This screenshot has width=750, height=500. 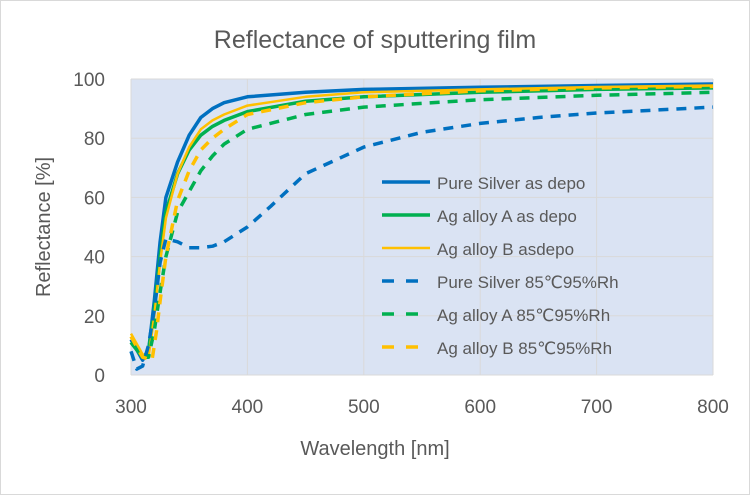 What do you see at coordinates (44, 227) in the screenshot?
I see `y-axis-label: Reflectance [%]` at bounding box center [44, 227].